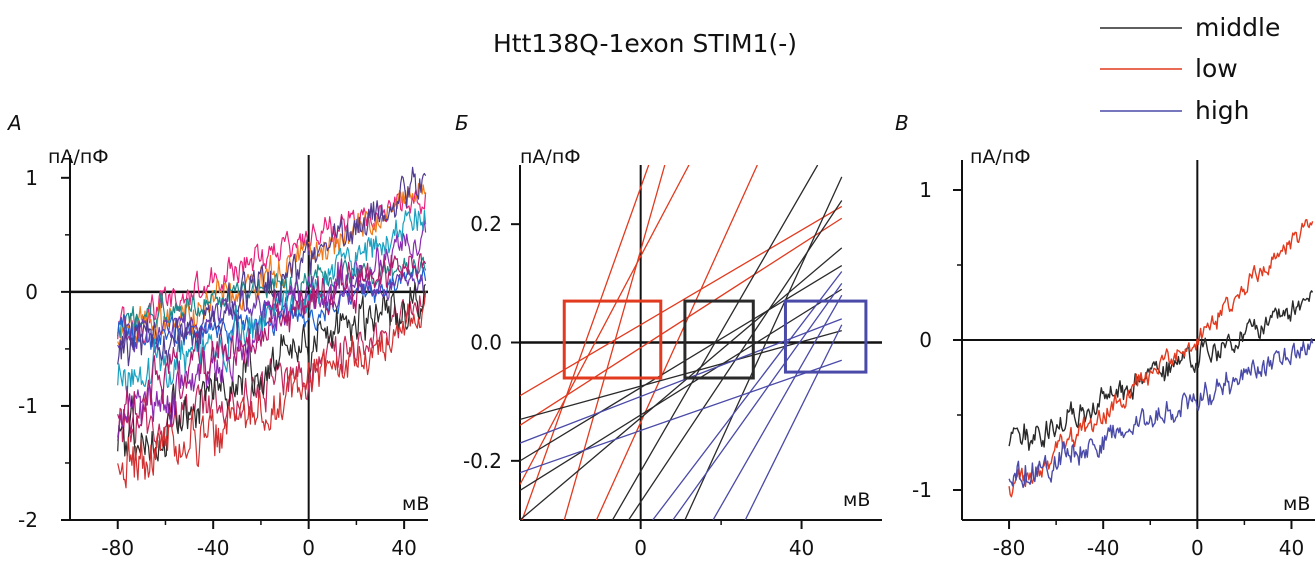 This screenshot has height=564, width=1315. I want to click on y-tick-label: 0.2, so click(486, 224).